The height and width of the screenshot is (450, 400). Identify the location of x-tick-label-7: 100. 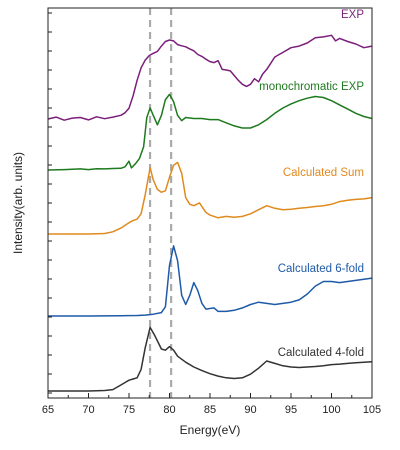
(331, 410).